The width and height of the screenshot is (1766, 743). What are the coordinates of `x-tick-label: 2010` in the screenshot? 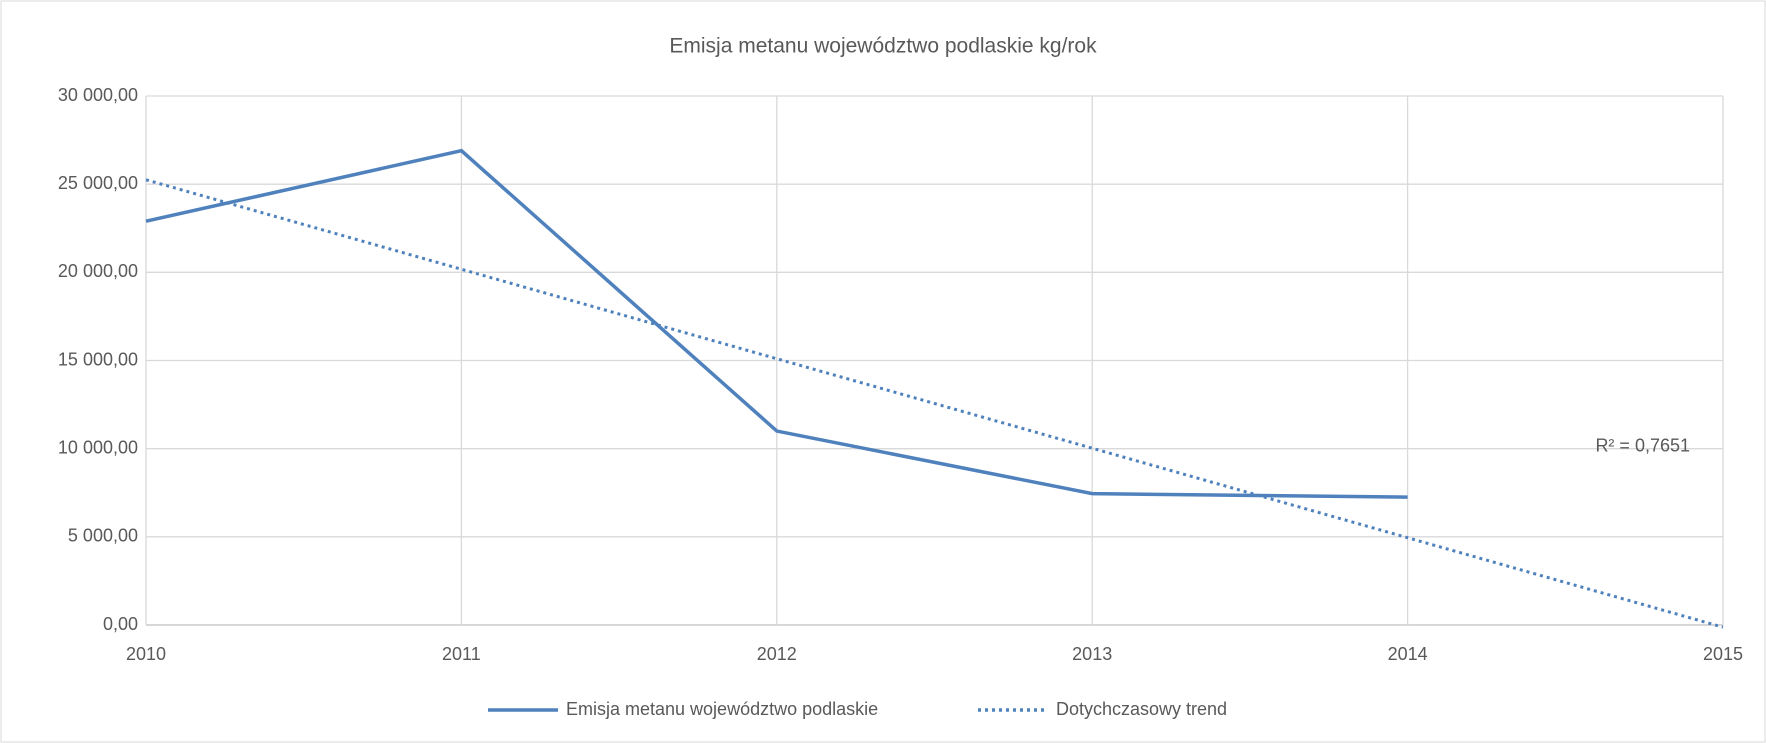 It's located at (146, 654).